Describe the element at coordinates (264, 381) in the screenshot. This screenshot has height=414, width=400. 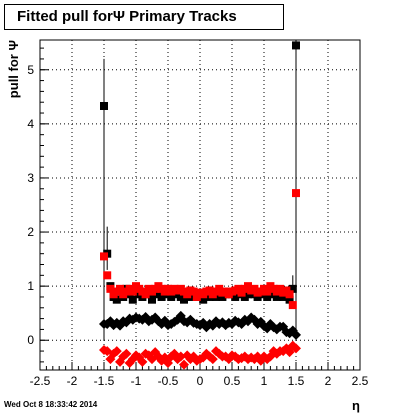
I see `x-tick-label: 1` at that location.